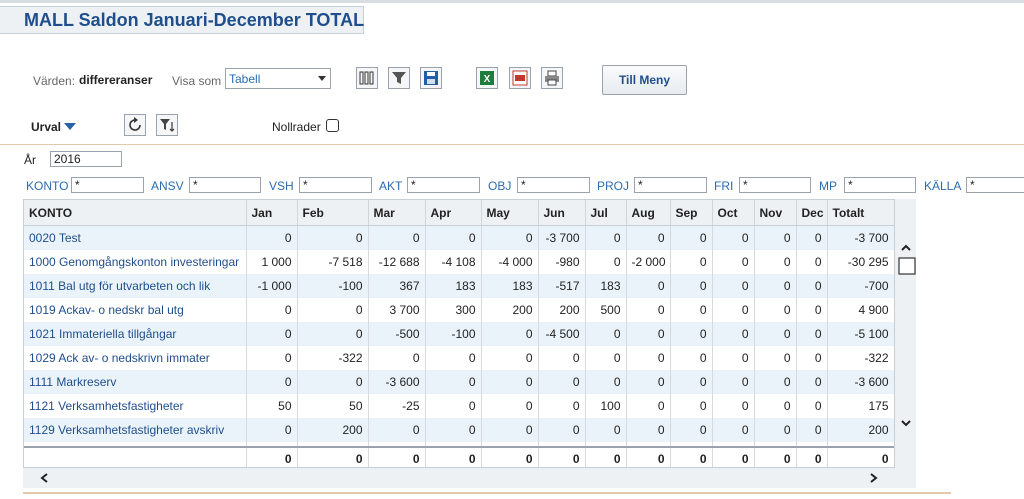  Describe the element at coordinates (510, 213) in the screenshot. I see `column-header: May` at that location.